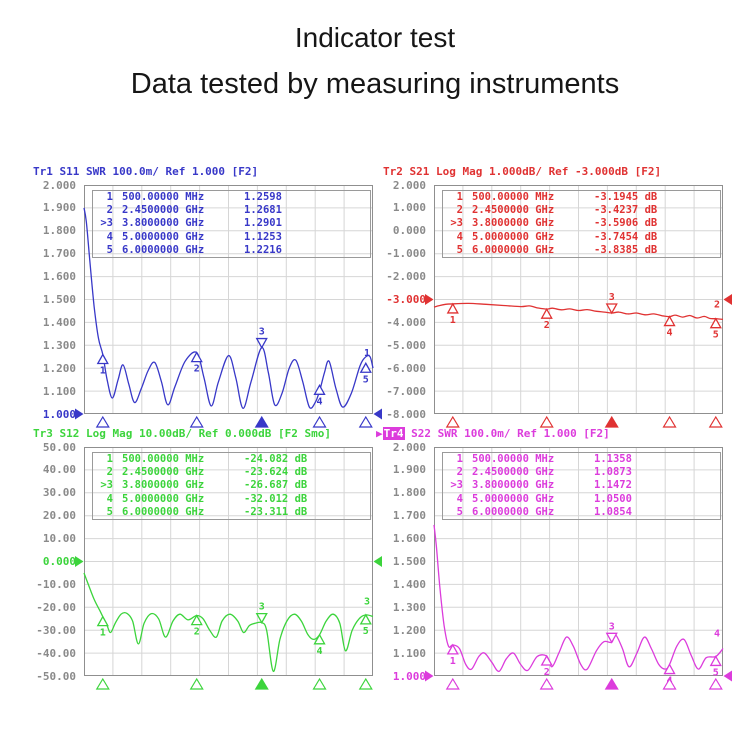  What do you see at coordinates (276, 511) in the screenshot?
I see `marker-value-cell: -23.311 dB` at bounding box center [276, 511].